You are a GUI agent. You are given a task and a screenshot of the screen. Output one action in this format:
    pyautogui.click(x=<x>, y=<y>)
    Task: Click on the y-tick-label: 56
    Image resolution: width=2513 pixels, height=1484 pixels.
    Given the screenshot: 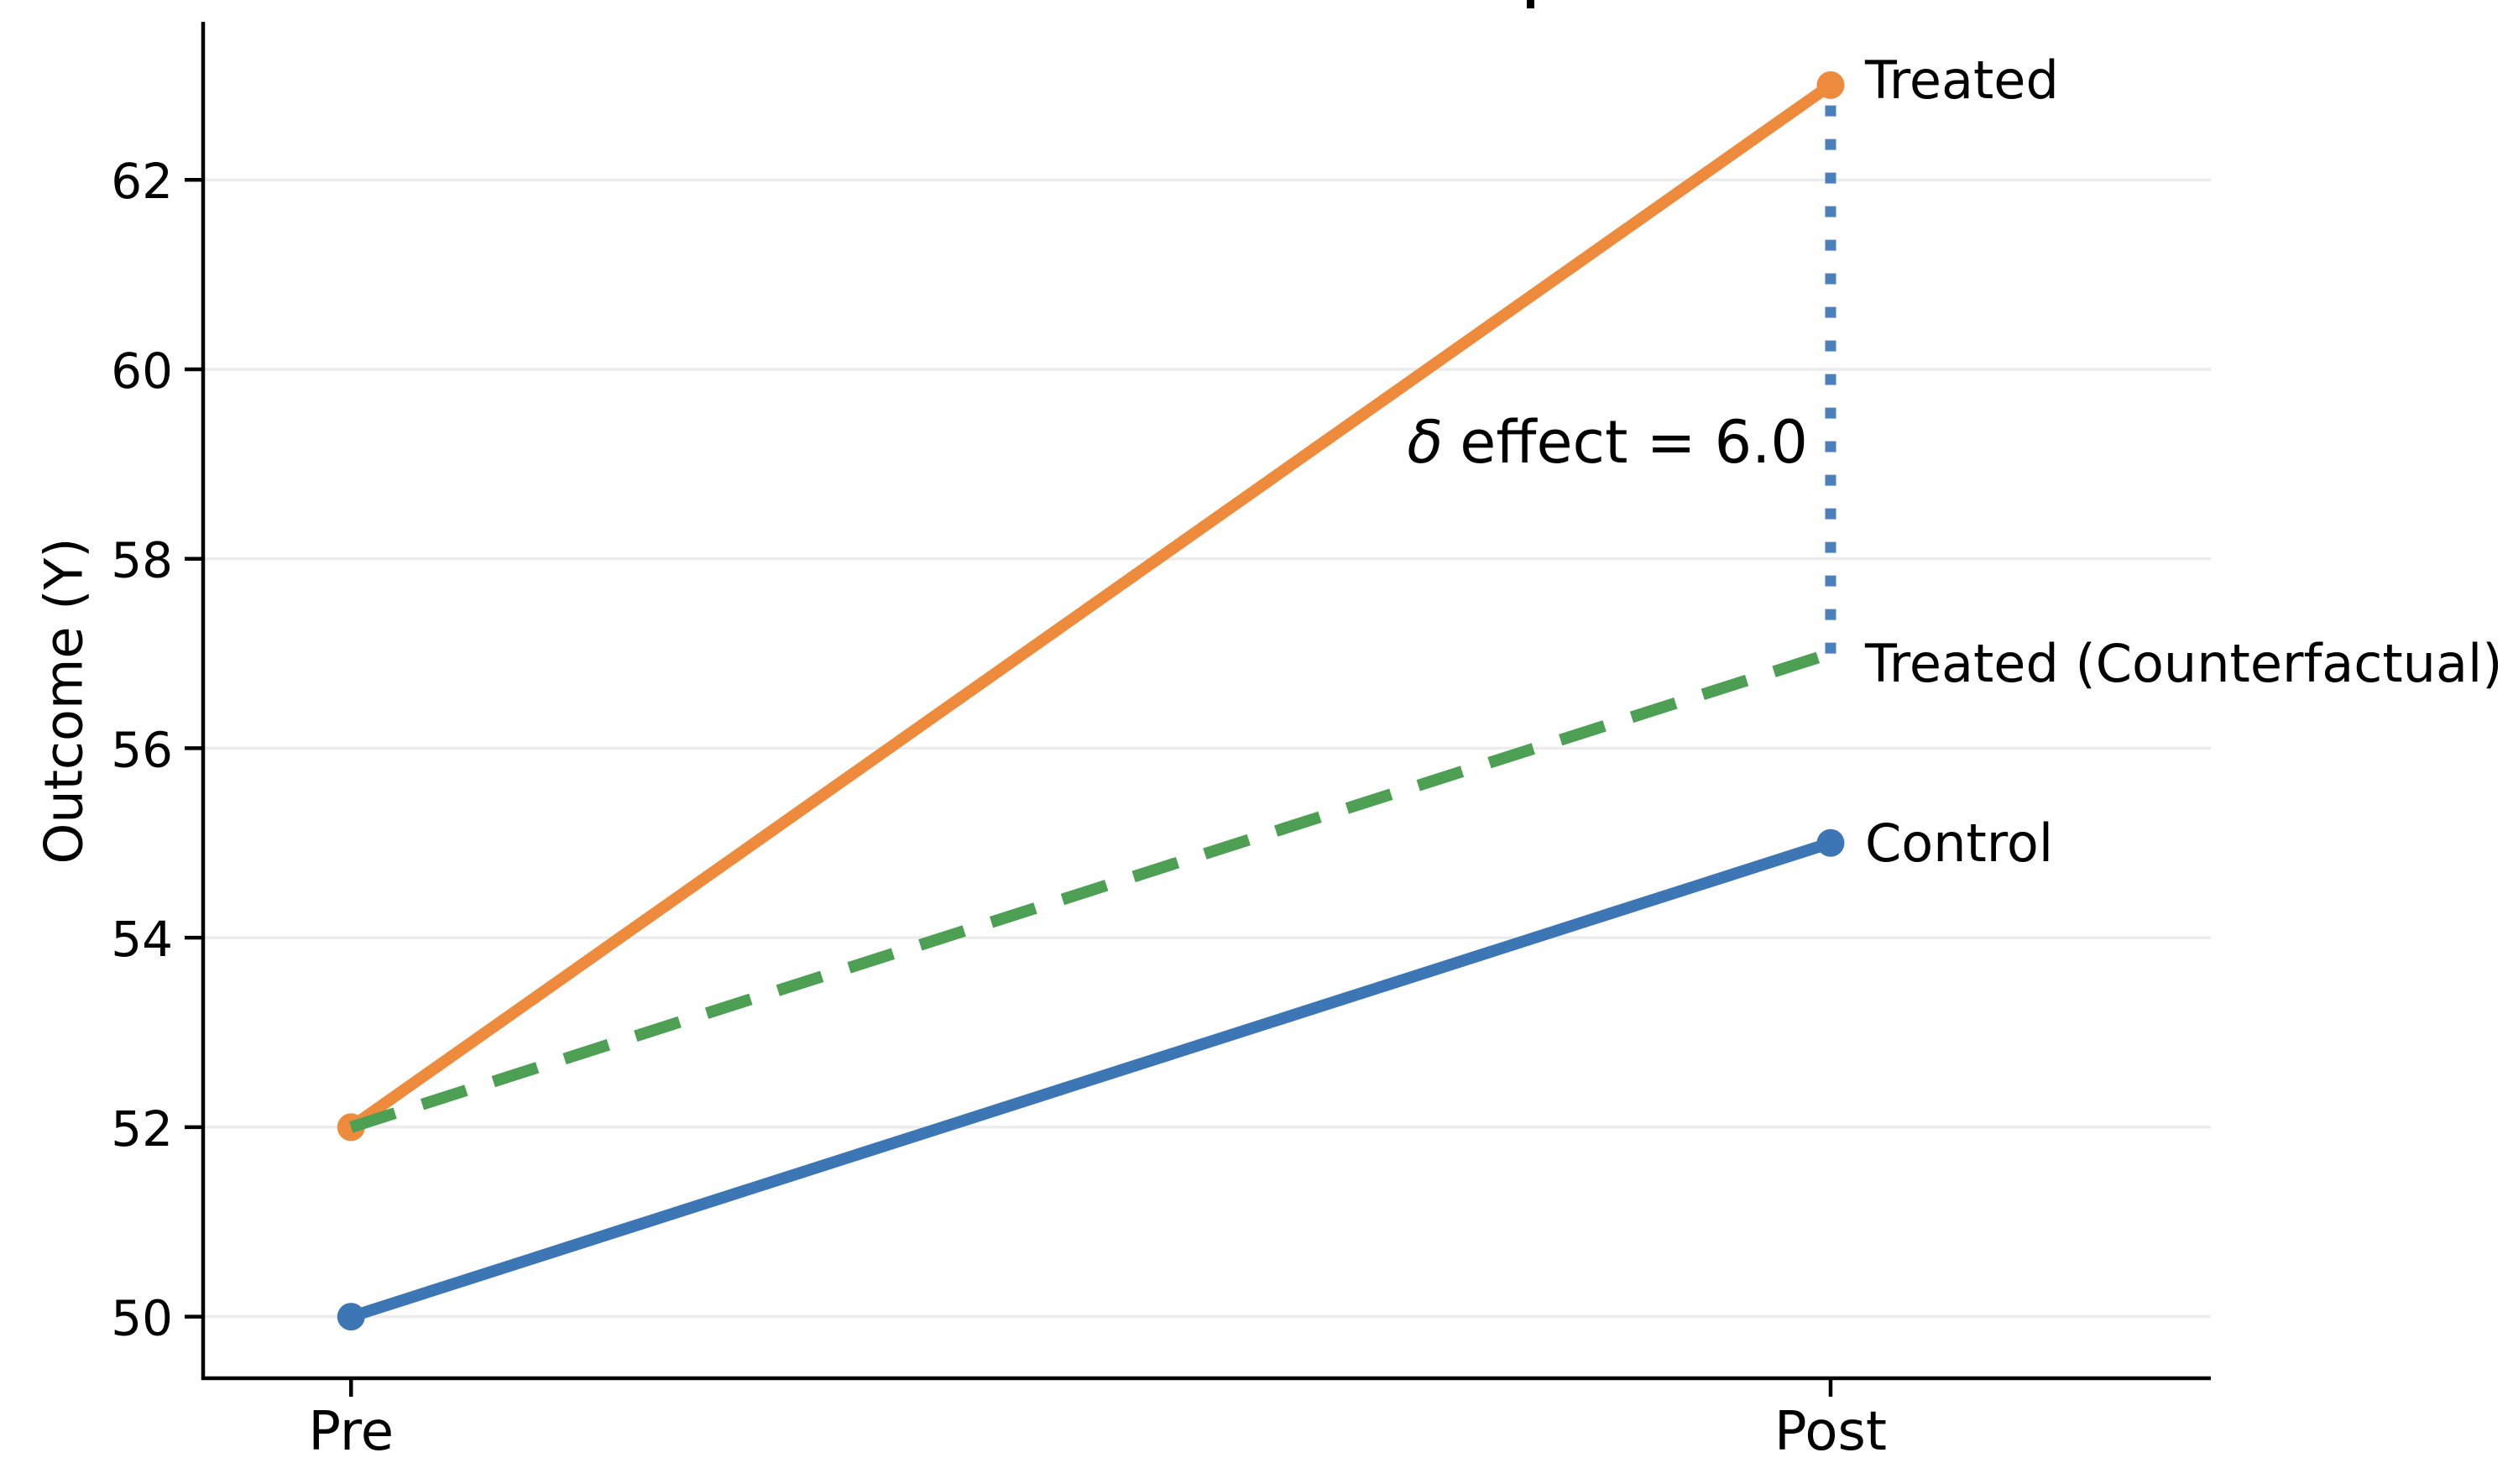 What is the action you would take?
    pyautogui.click(x=142, y=749)
    